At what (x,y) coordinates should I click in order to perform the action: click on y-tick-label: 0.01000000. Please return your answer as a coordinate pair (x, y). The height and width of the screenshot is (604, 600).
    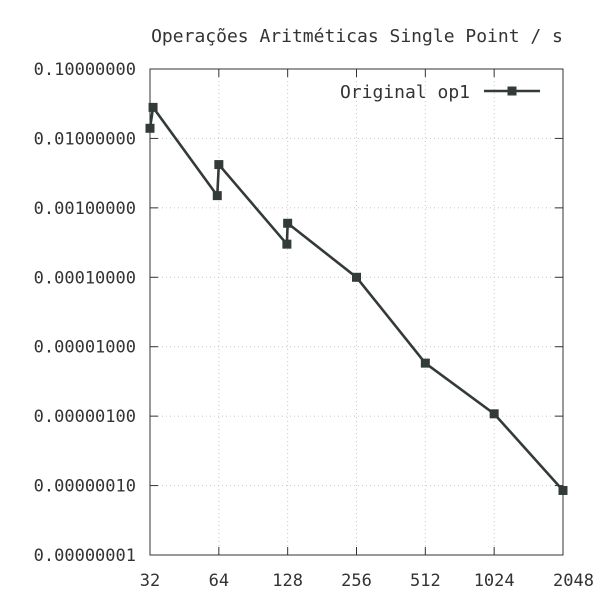
    Looking at the image, I should click on (85, 139).